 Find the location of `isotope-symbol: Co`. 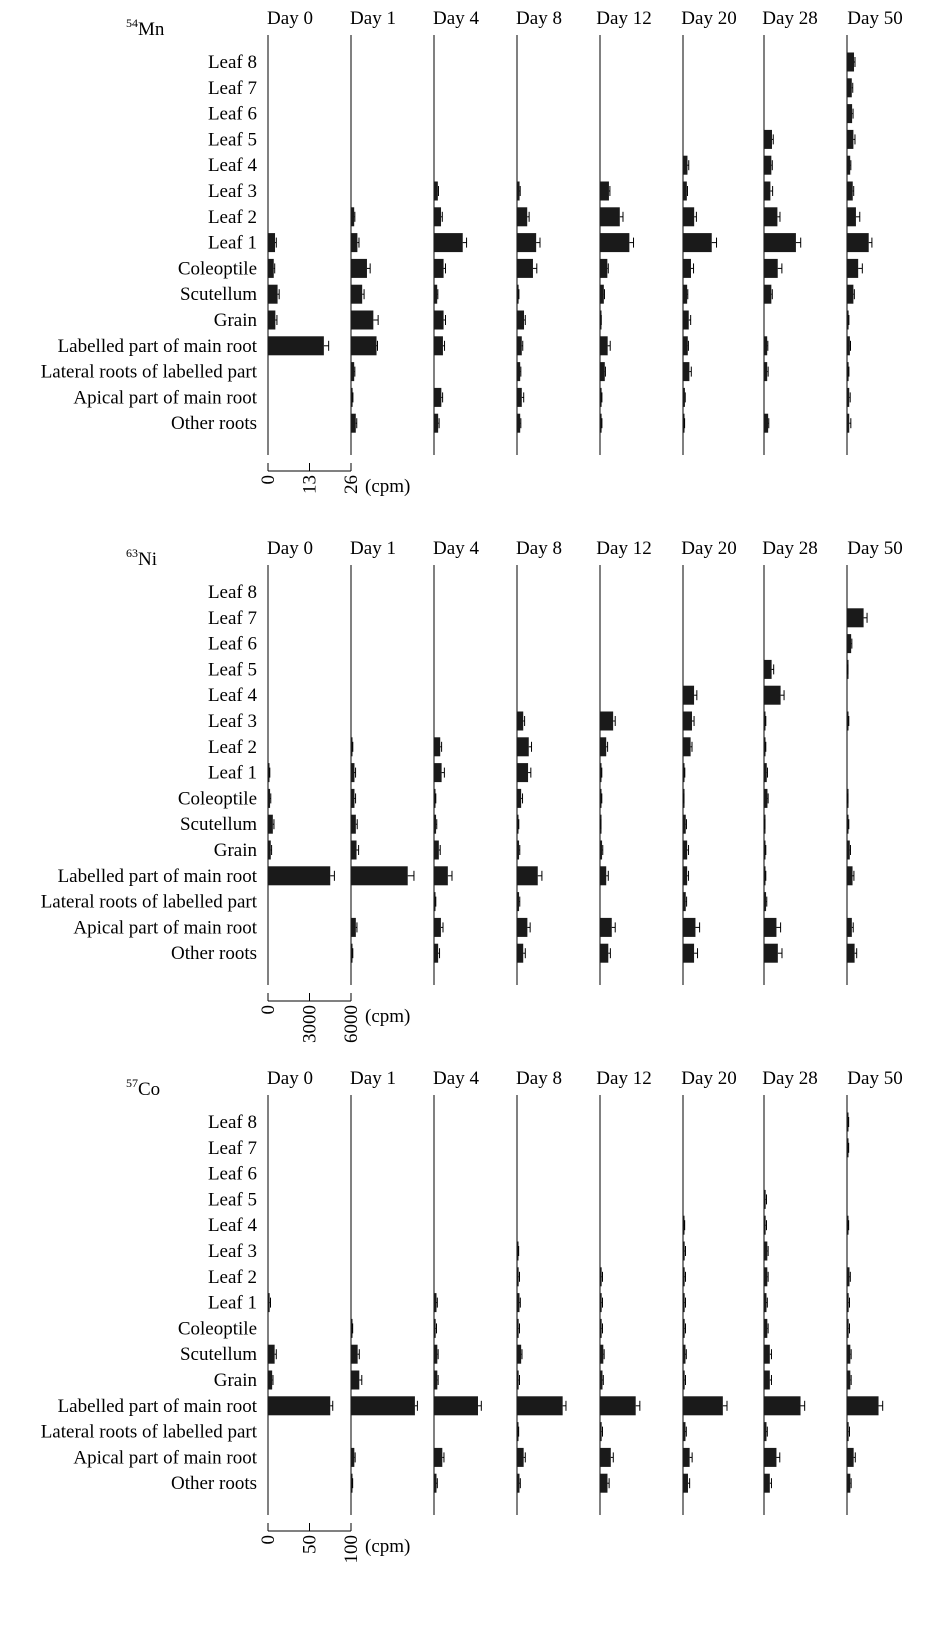

isotope-symbol: Co is located at coordinates (149, 1089).